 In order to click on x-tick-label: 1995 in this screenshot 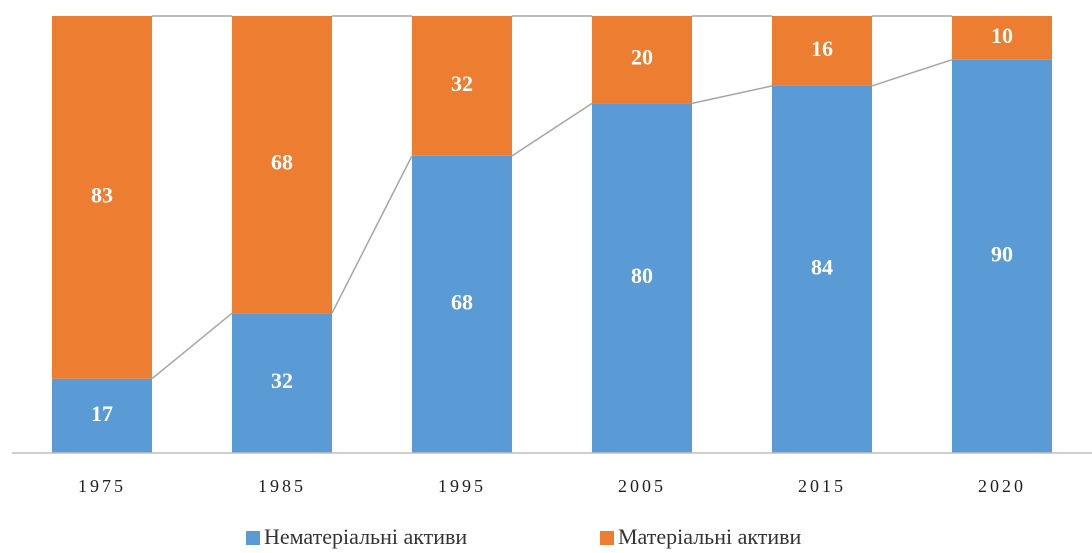, I will do `click(462, 486)`.